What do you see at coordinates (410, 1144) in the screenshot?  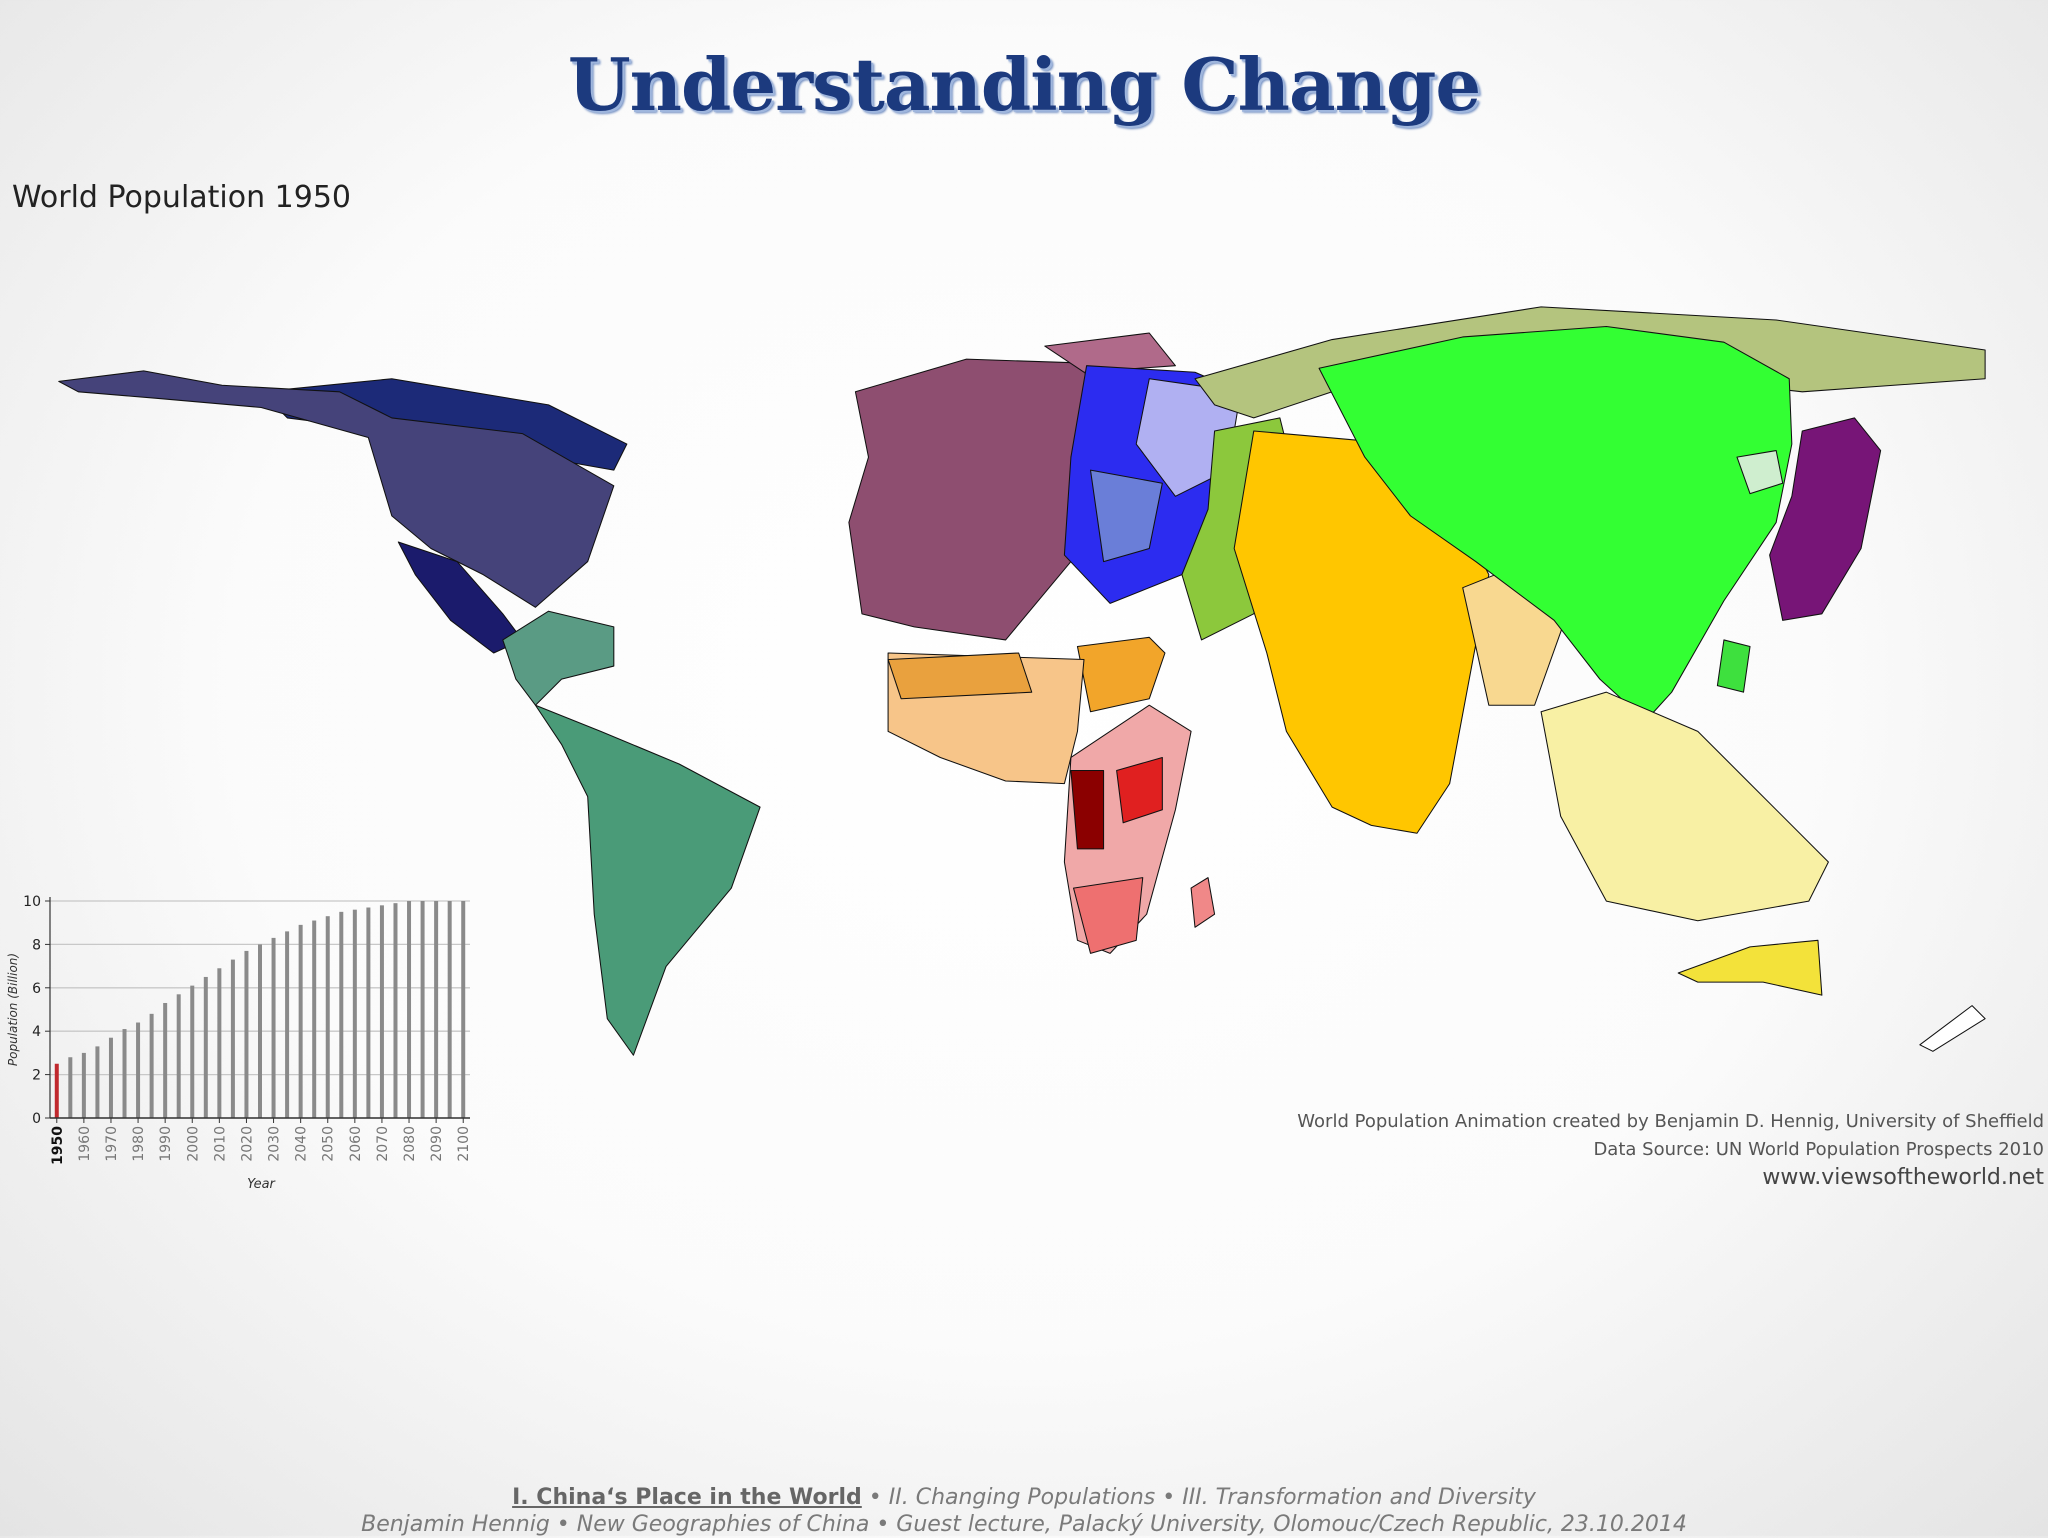 I see `x-tick-label: 2080` at bounding box center [410, 1144].